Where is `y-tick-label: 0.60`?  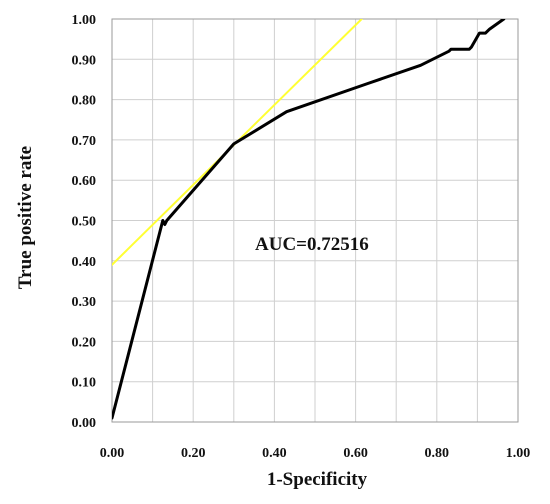
y-tick-label: 0.60 is located at coordinates (84, 181).